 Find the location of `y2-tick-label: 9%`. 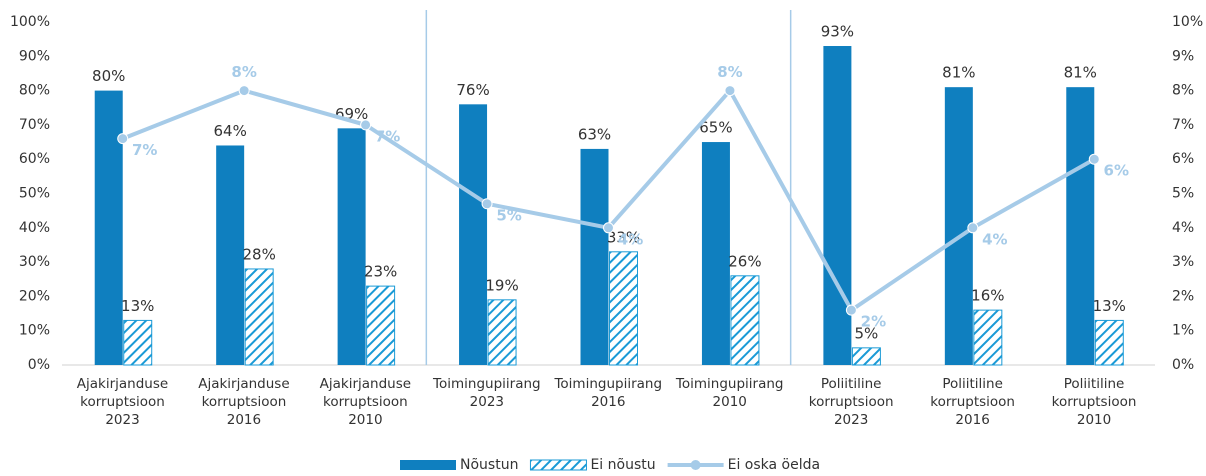

y2-tick-label: 9% is located at coordinates (1183, 56).